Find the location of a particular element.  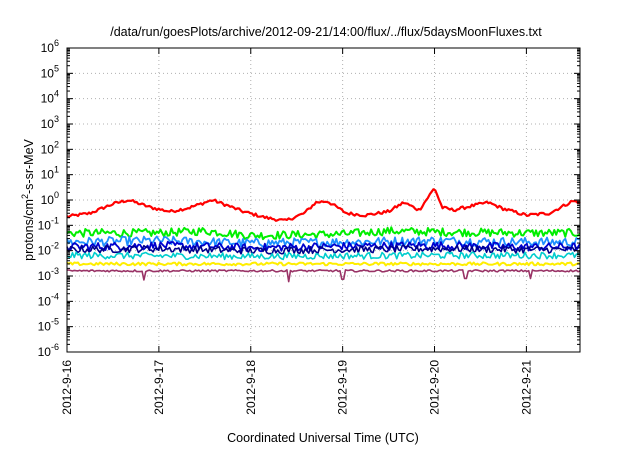

y-tick-label: 10³ is located at coordinates (50, 122).